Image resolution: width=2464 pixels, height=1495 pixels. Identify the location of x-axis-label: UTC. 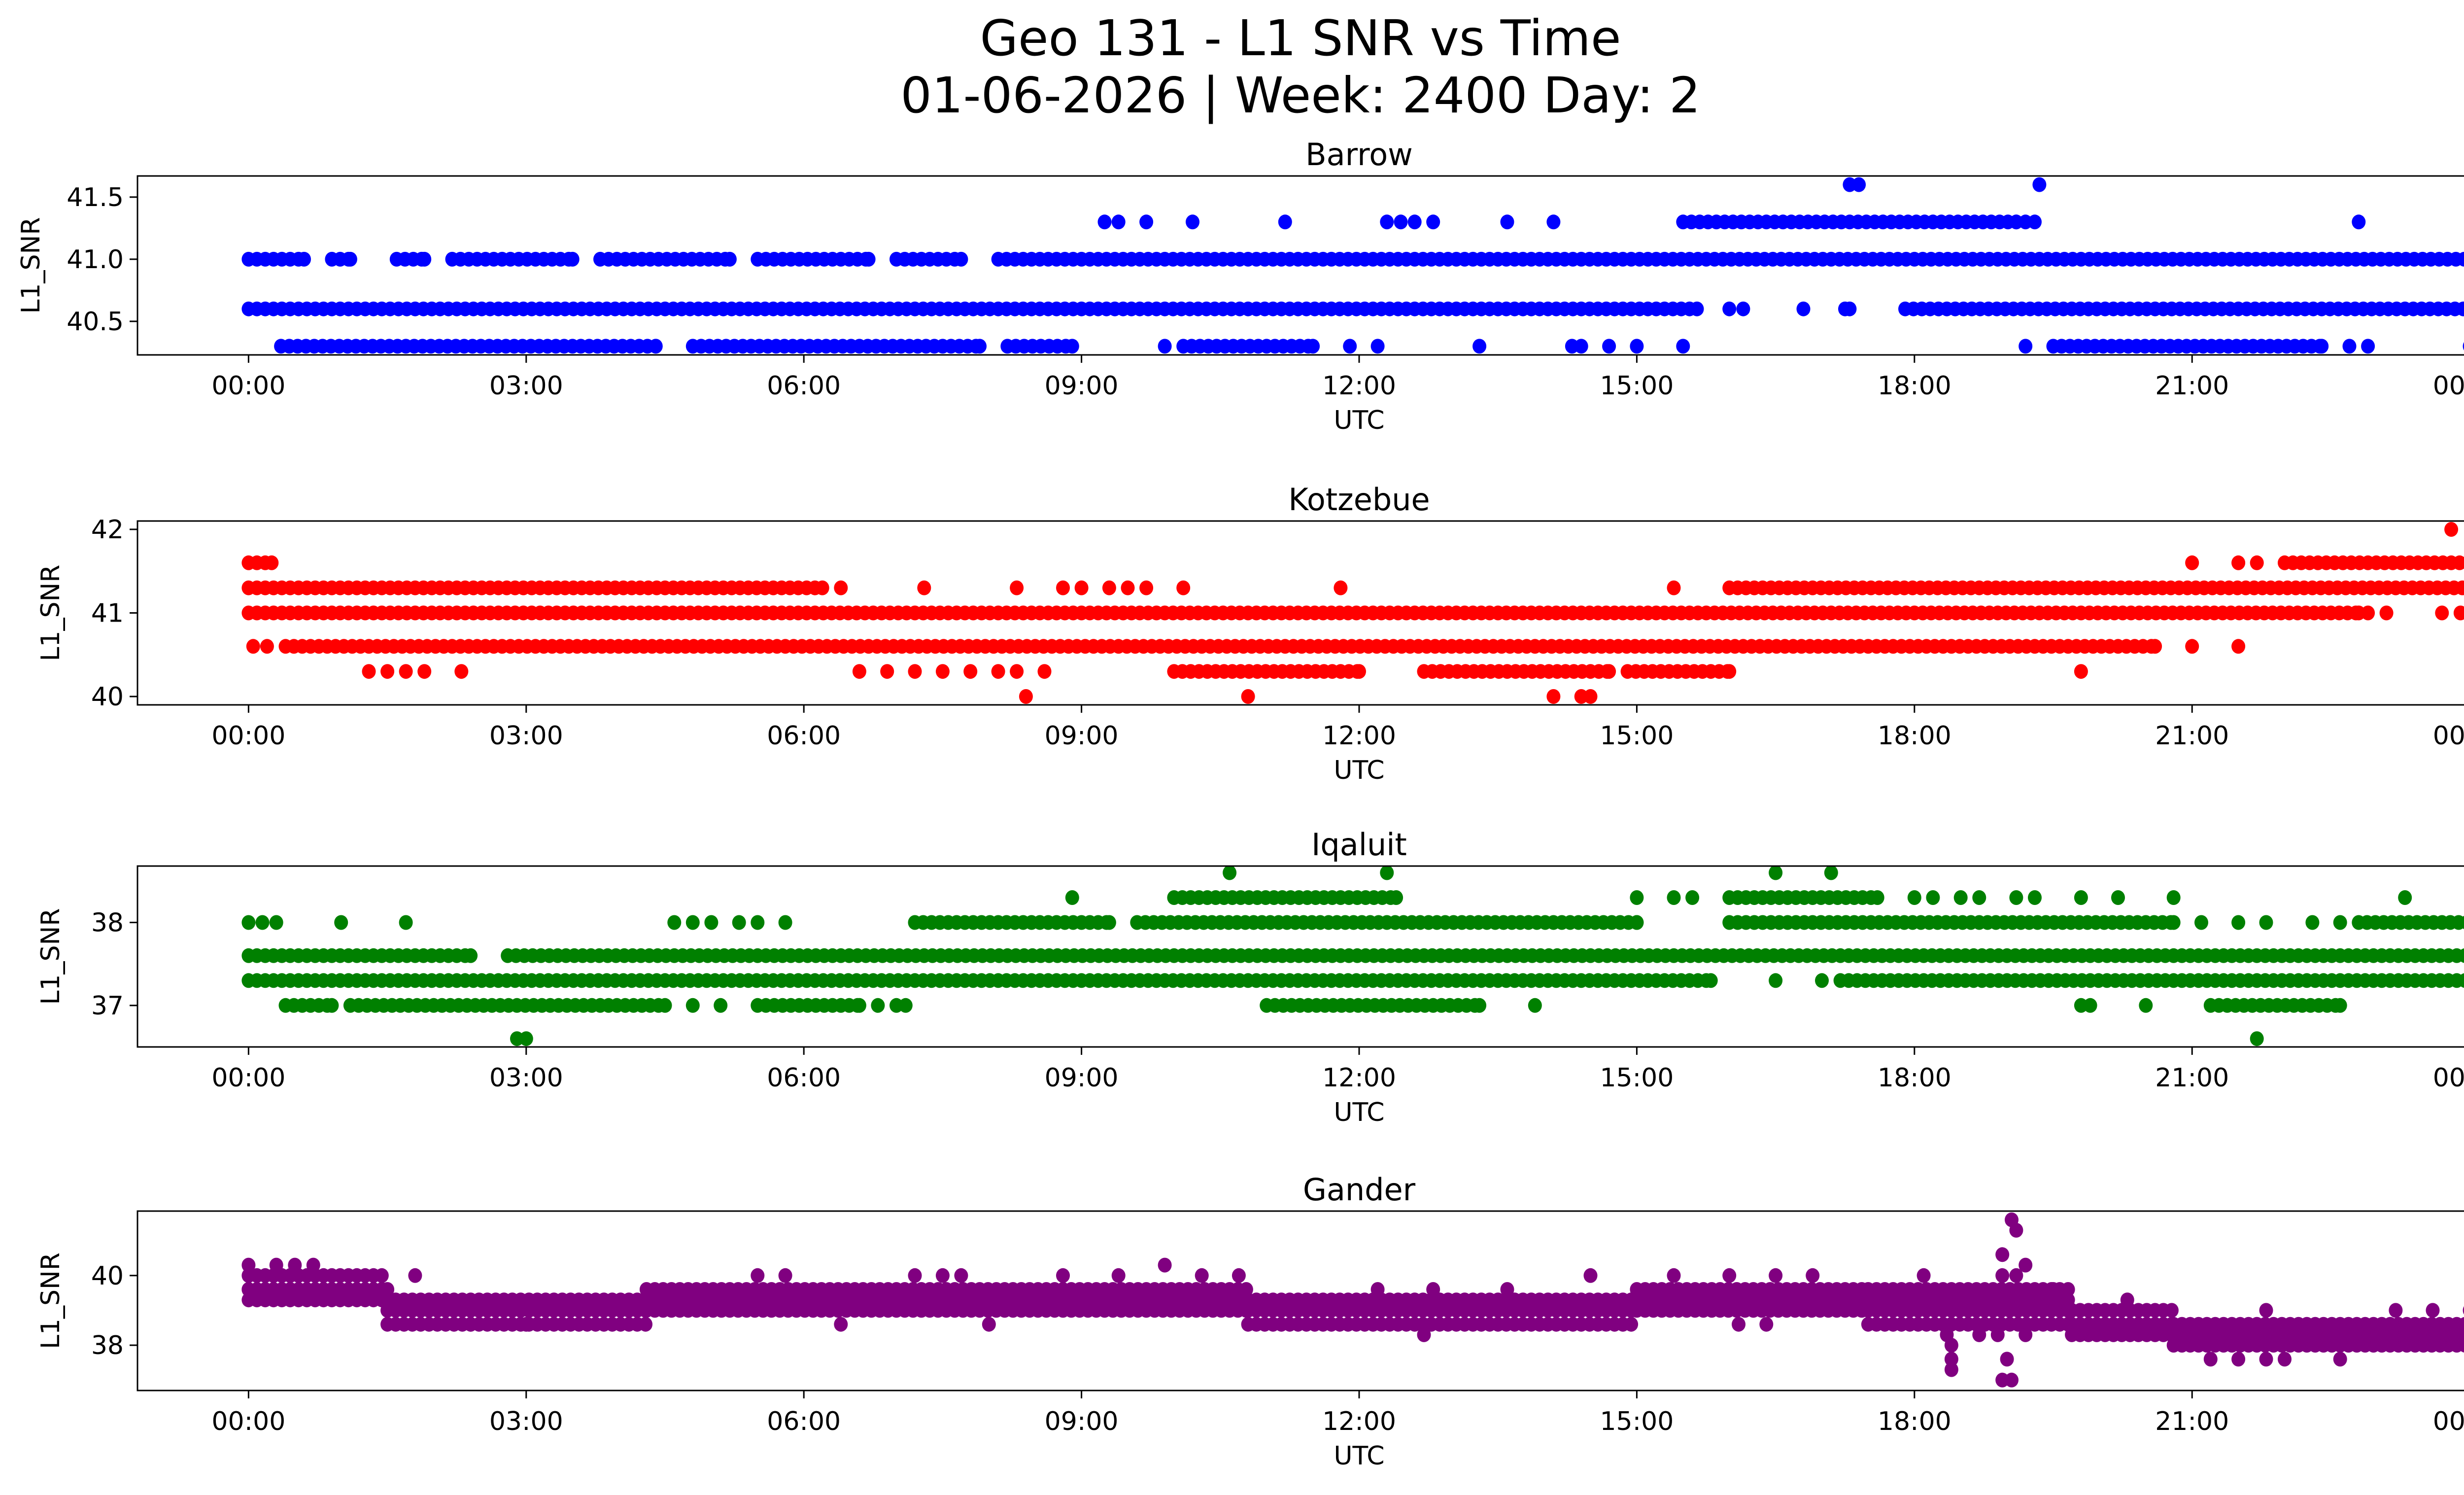
(1359, 1456).